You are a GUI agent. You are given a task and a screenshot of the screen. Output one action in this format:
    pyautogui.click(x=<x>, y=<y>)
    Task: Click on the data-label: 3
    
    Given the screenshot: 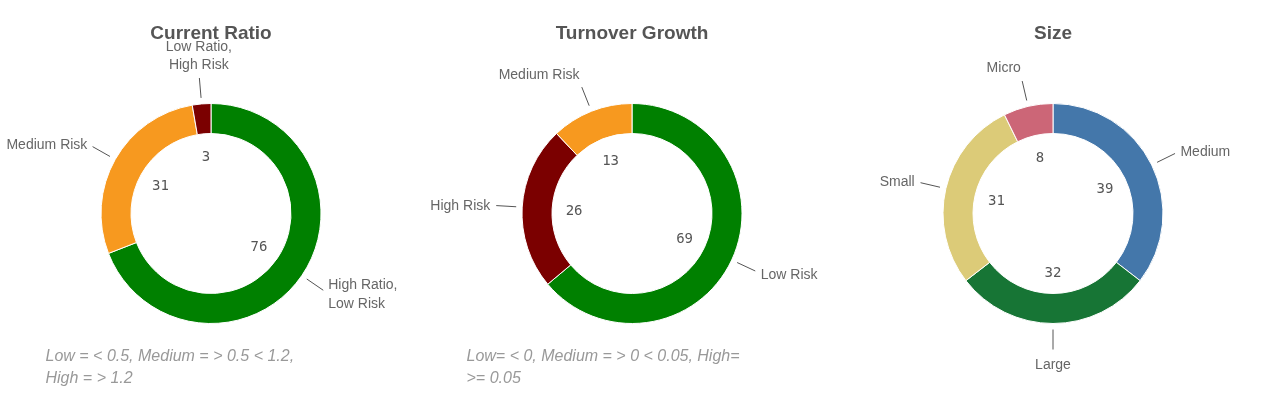 What is the action you would take?
    pyautogui.click(x=206, y=155)
    